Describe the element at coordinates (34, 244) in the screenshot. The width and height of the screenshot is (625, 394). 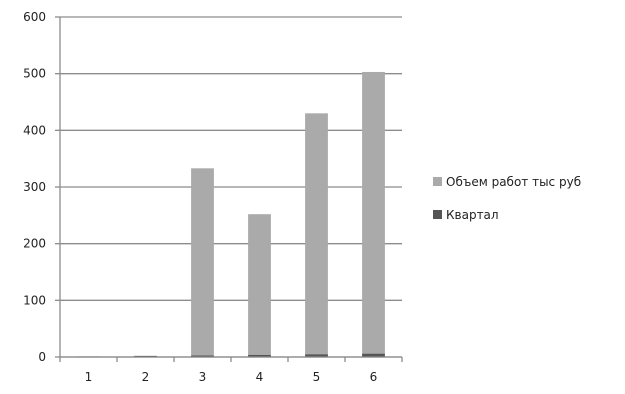
I see `y-tick-label: 200` at that location.